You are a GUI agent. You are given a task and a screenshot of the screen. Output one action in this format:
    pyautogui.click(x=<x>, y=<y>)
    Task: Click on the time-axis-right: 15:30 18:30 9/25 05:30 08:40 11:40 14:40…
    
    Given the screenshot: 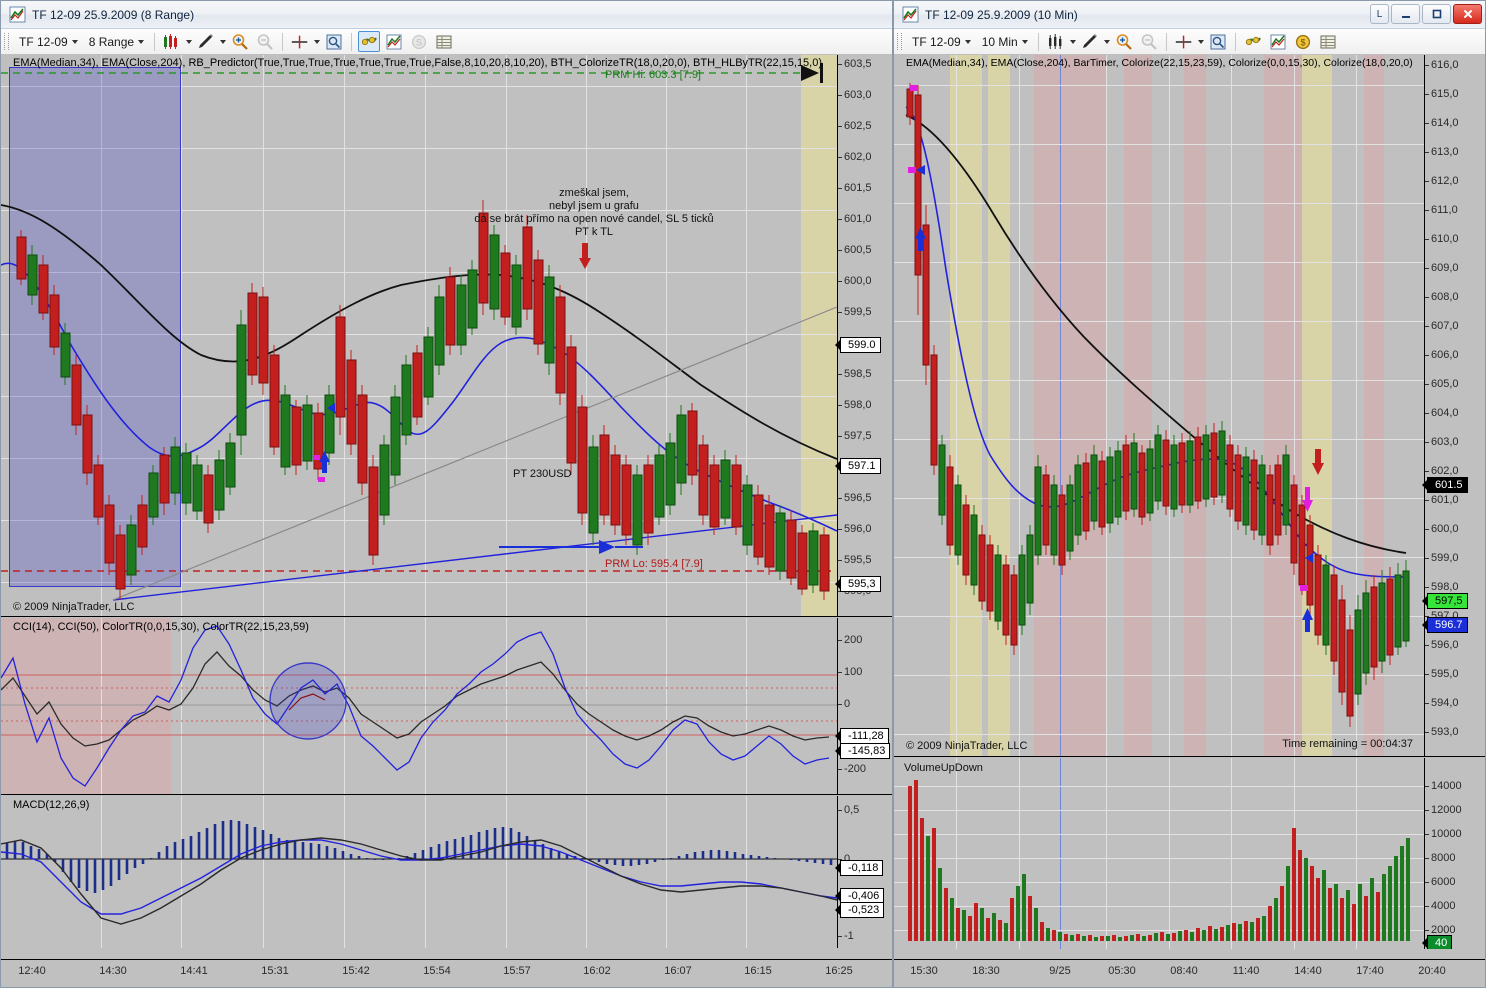 What is the action you would take?
    pyautogui.click(x=1189, y=973)
    